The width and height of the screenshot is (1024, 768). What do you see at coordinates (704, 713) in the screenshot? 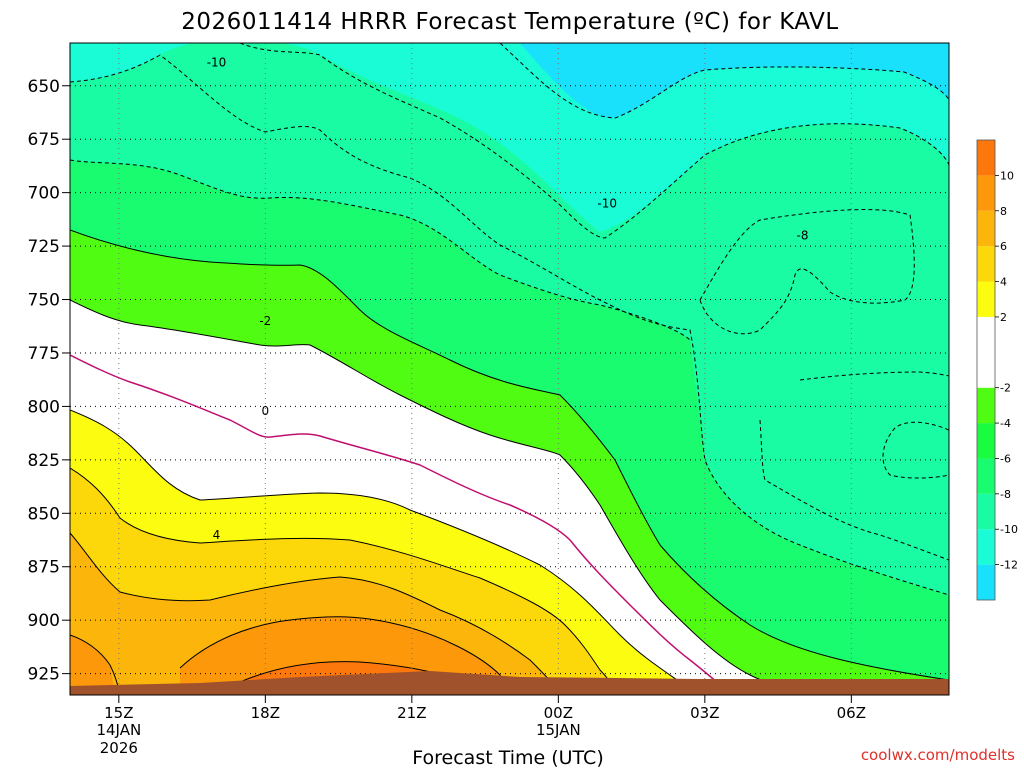
I see `x-tick-label: 03Z` at bounding box center [704, 713].